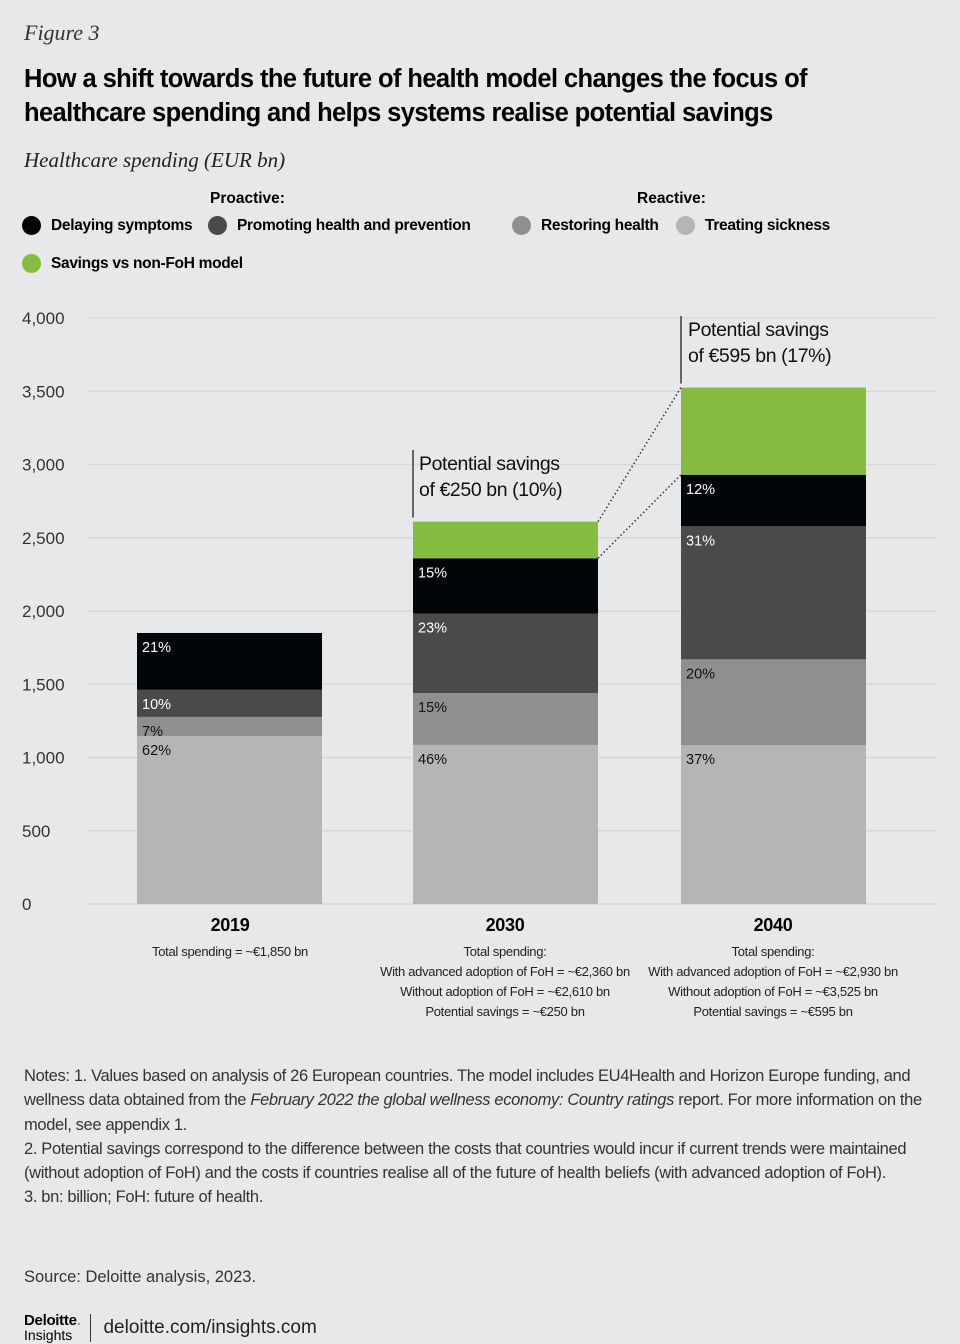  Describe the element at coordinates (505, 653) in the screenshot. I see `bar-2030-promoting-health-and-prevention` at that location.